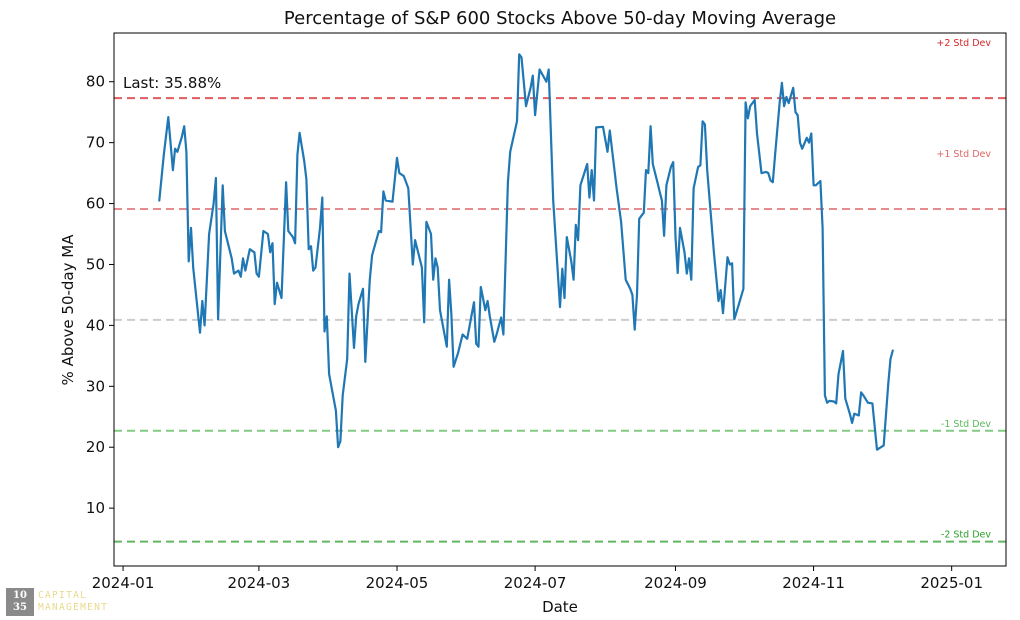  What do you see at coordinates (172, 83) in the screenshot?
I see `last-value-annotation: Last: 35.88%` at bounding box center [172, 83].